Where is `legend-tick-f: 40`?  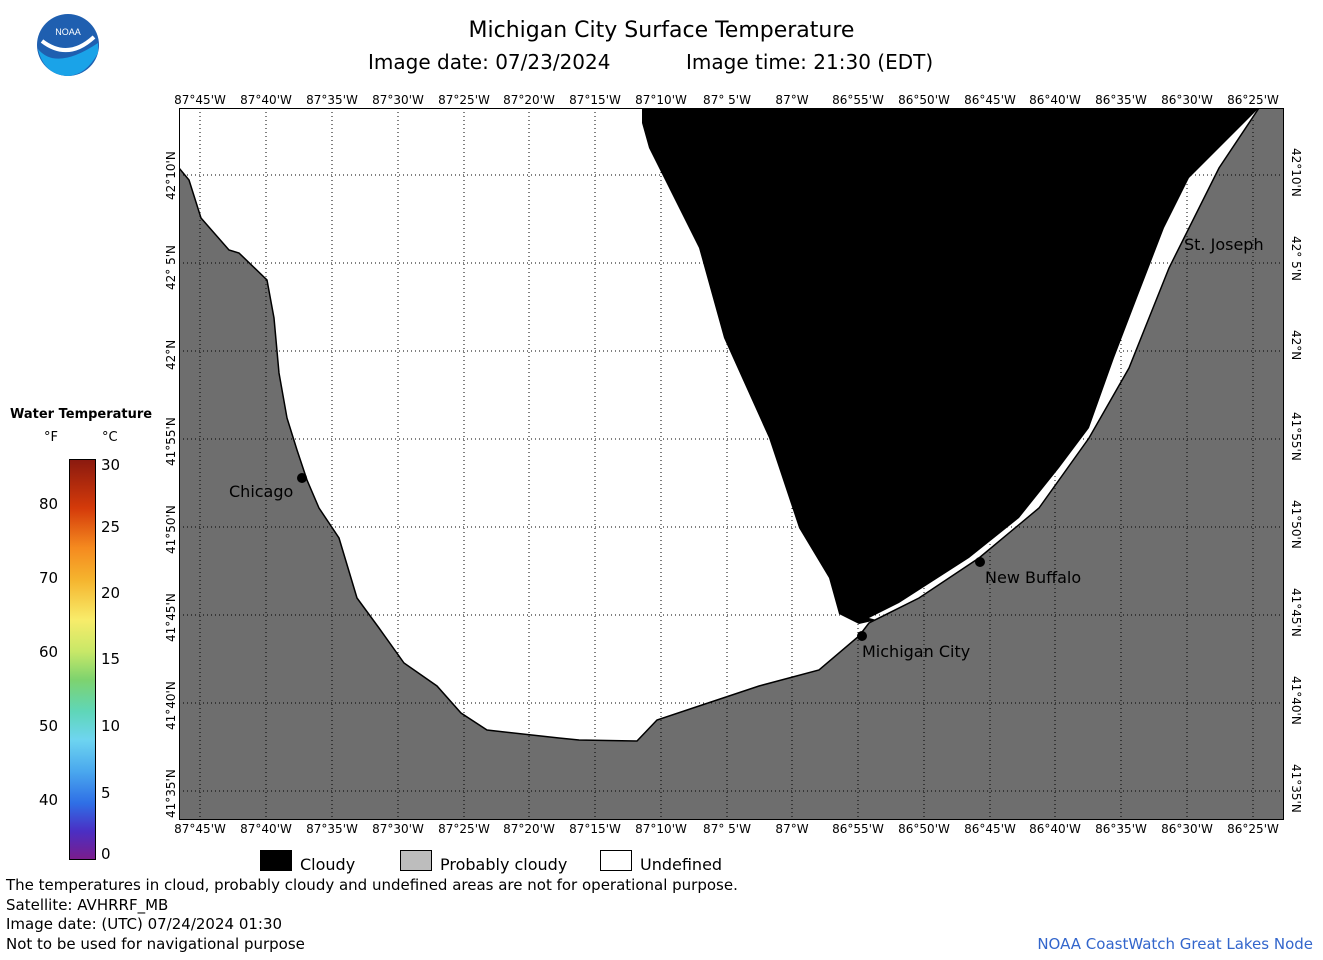
legend-tick-f: 40 is located at coordinates (49, 800).